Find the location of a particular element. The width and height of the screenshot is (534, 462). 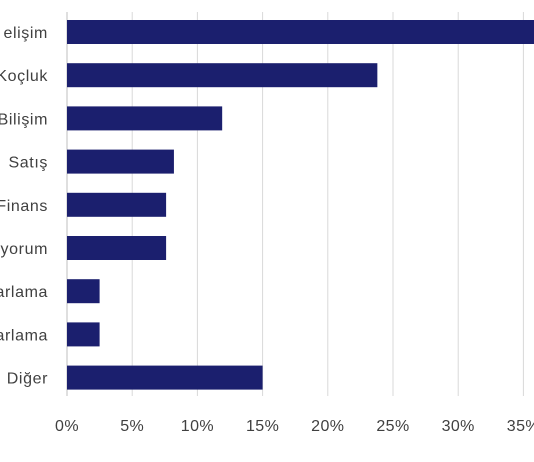

x-tick-label: 10% is located at coordinates (197, 426).